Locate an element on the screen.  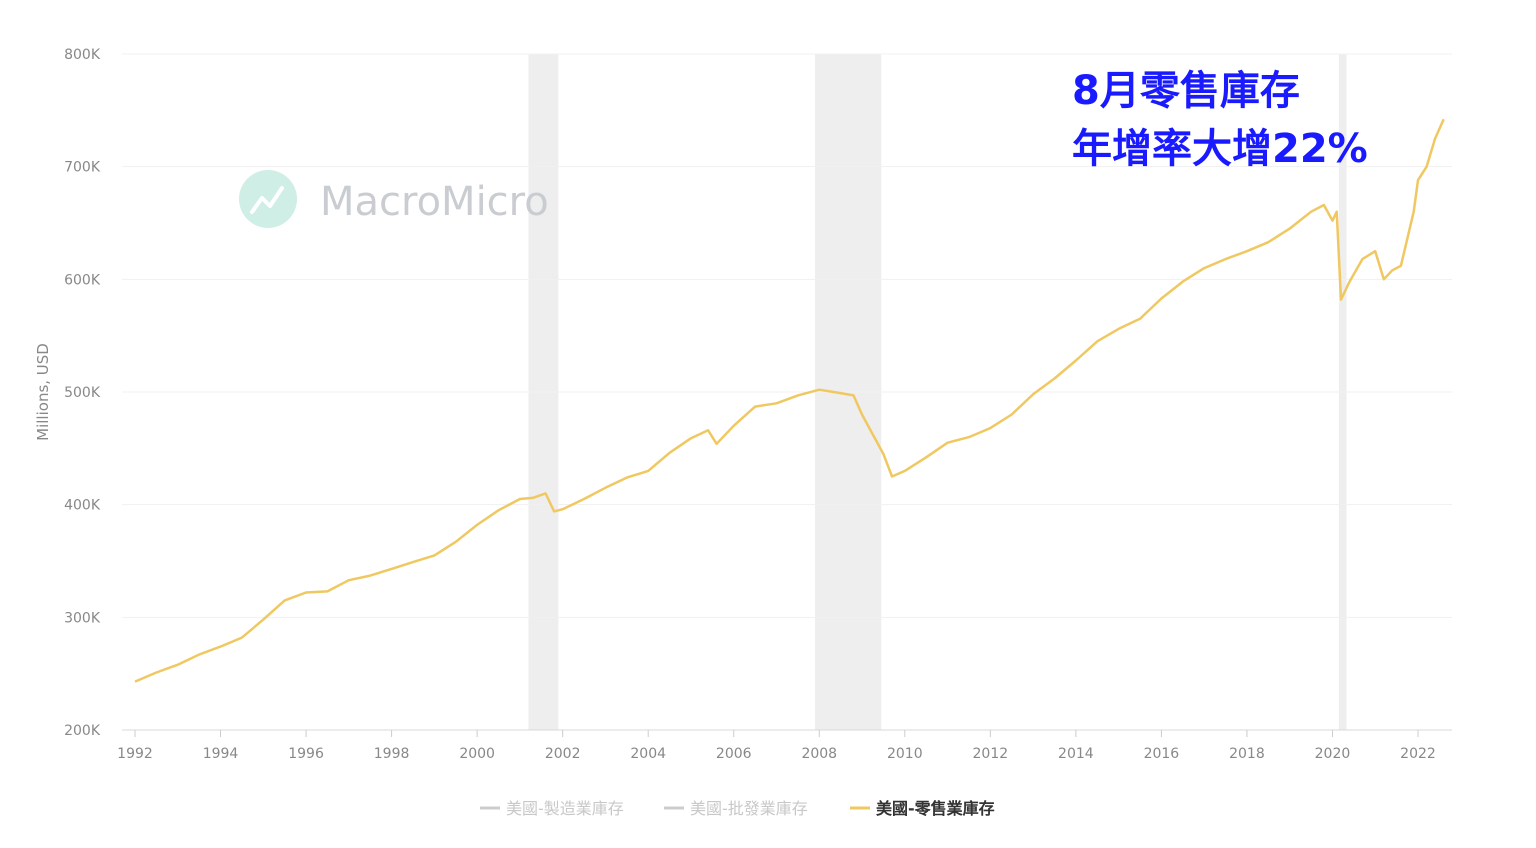
x-tick-label: 1998 is located at coordinates (392, 754).